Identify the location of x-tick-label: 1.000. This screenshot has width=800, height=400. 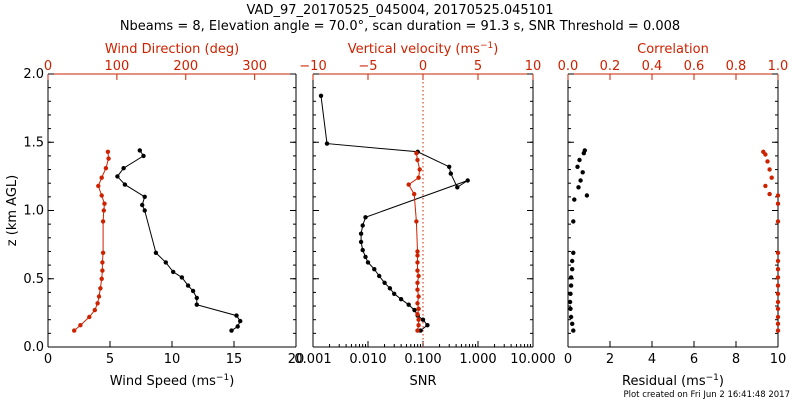
(477, 359).